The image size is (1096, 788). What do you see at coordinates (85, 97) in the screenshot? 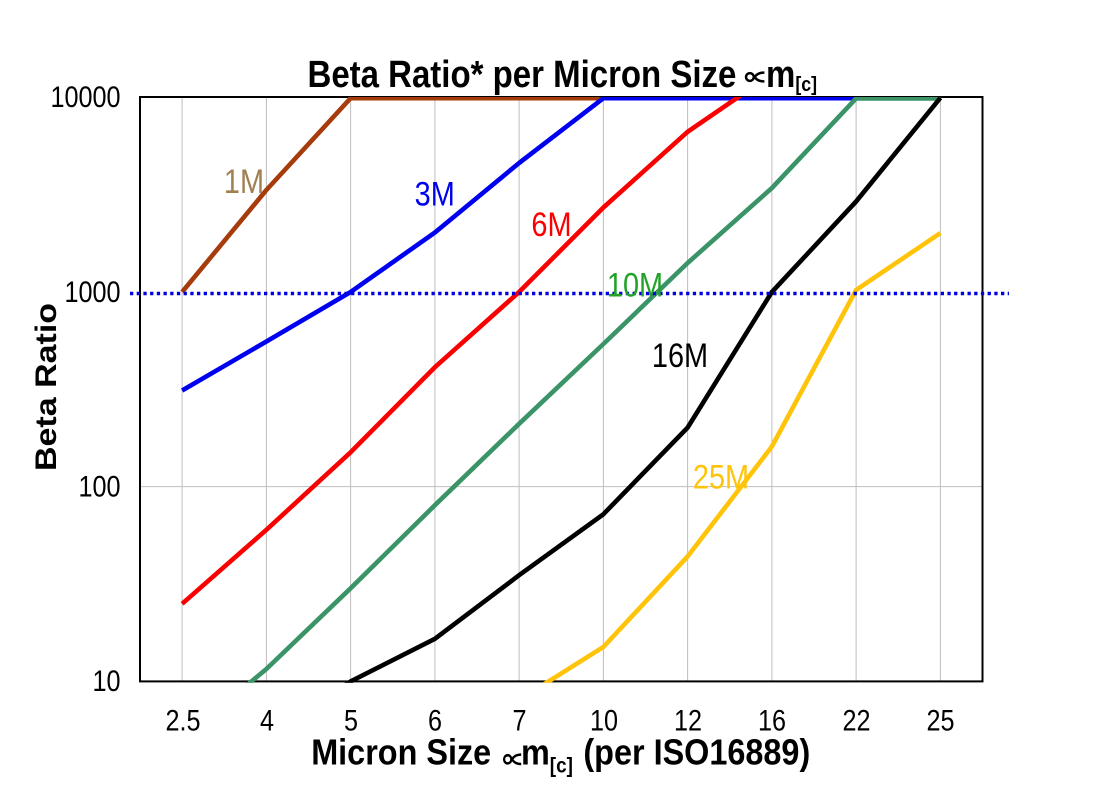
I see `svg-text: 10000` at bounding box center [85, 97].